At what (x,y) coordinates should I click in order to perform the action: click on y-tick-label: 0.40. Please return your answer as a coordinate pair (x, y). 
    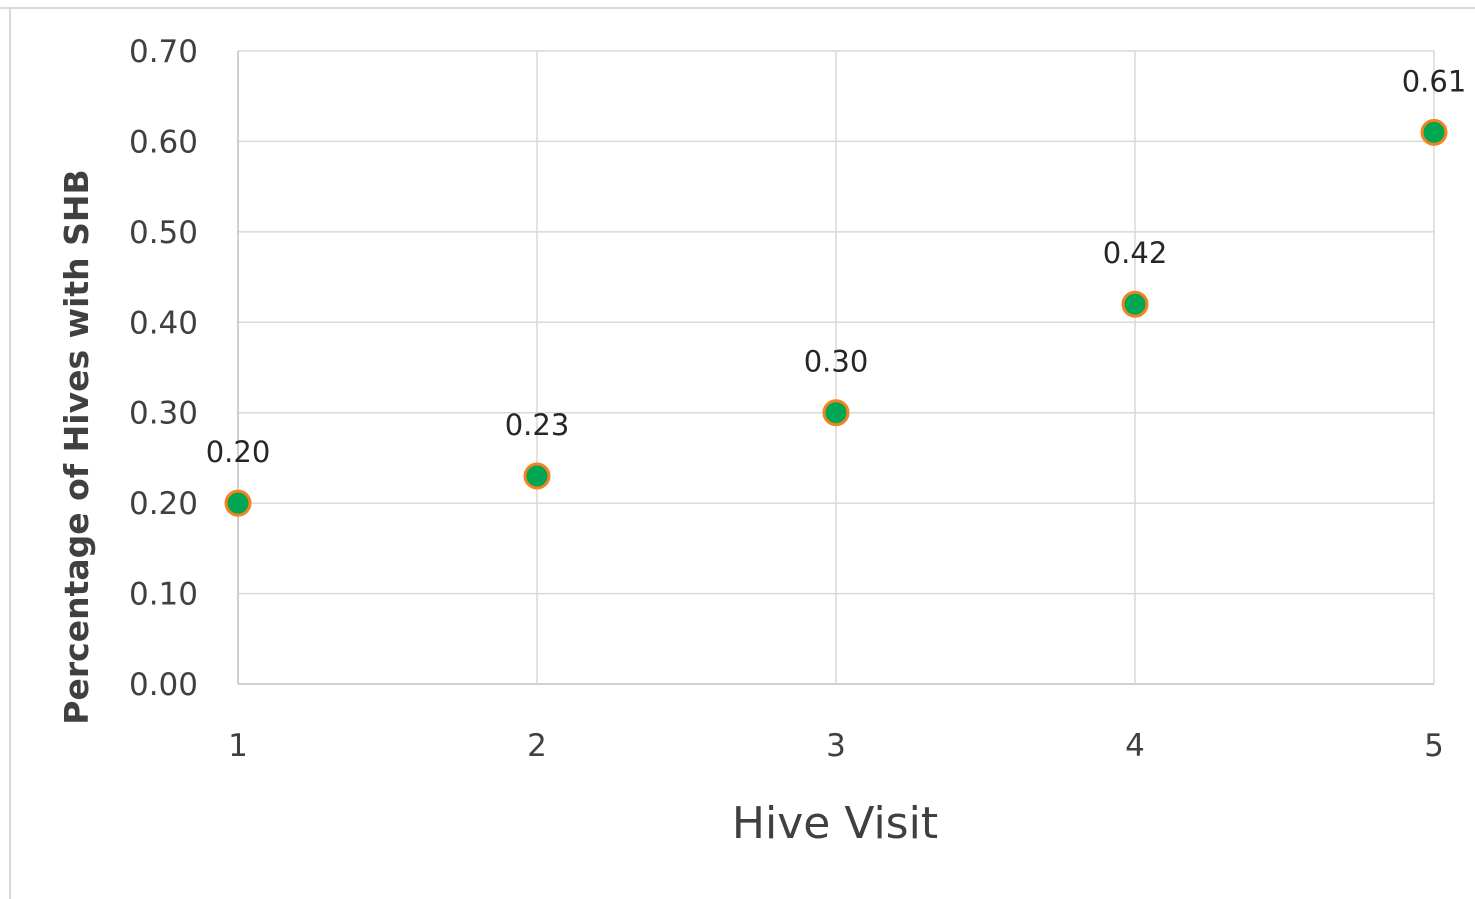
    Looking at the image, I should click on (163, 323).